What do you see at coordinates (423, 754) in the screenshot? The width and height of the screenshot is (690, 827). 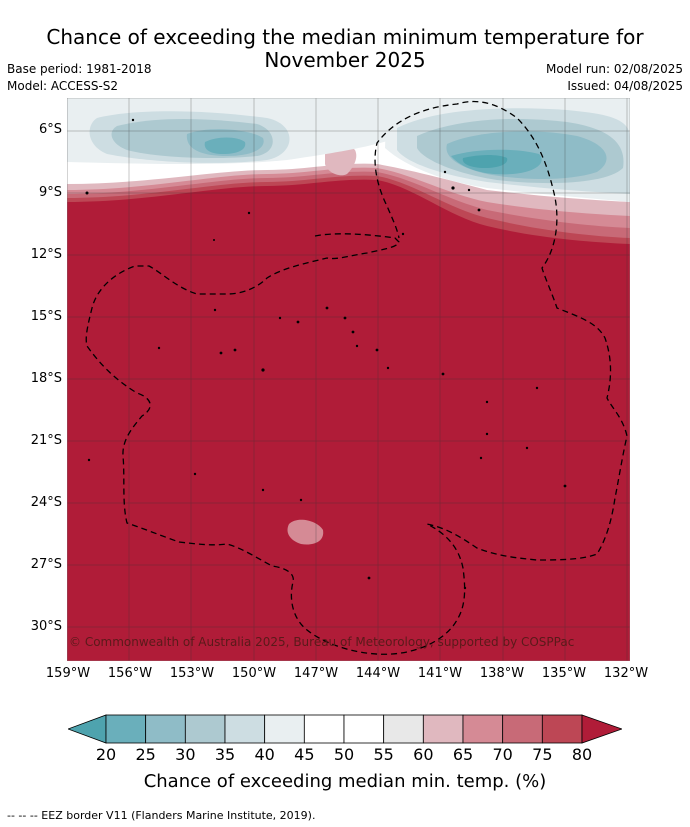 I see `colorbar-tick: 60` at bounding box center [423, 754].